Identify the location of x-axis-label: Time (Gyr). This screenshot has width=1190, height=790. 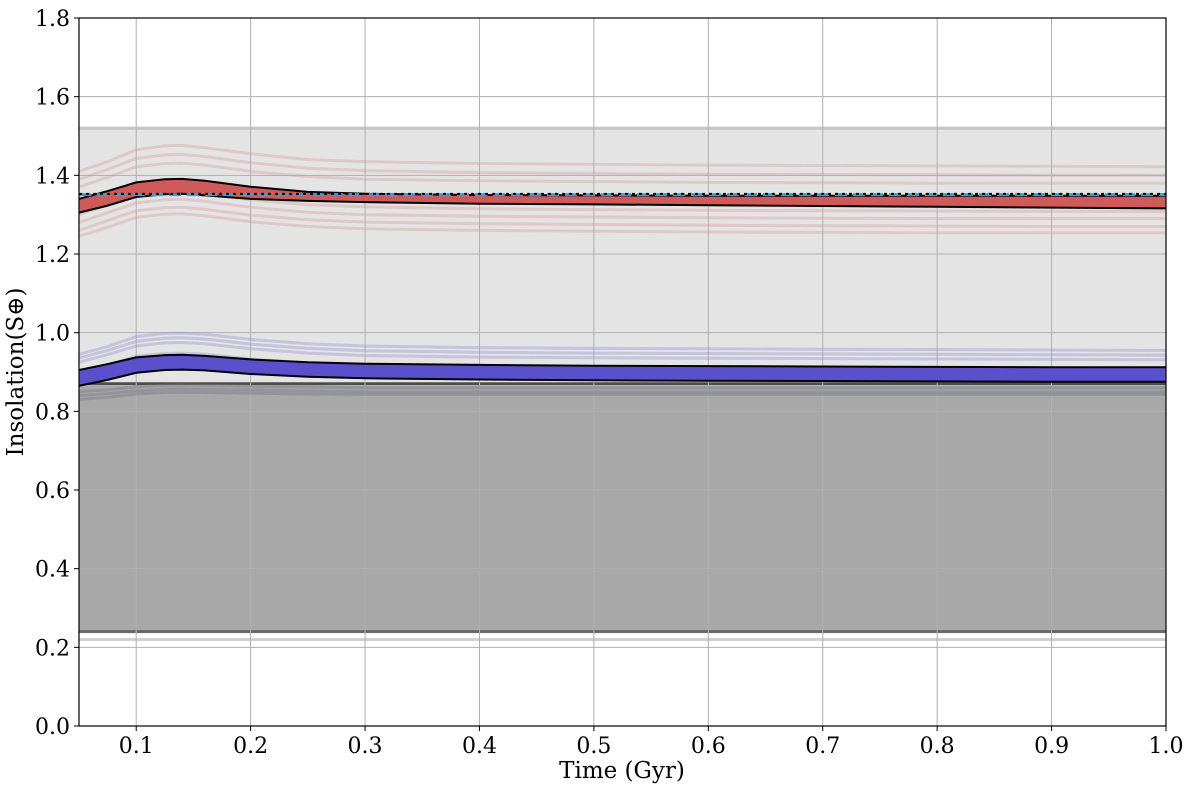
(622, 771).